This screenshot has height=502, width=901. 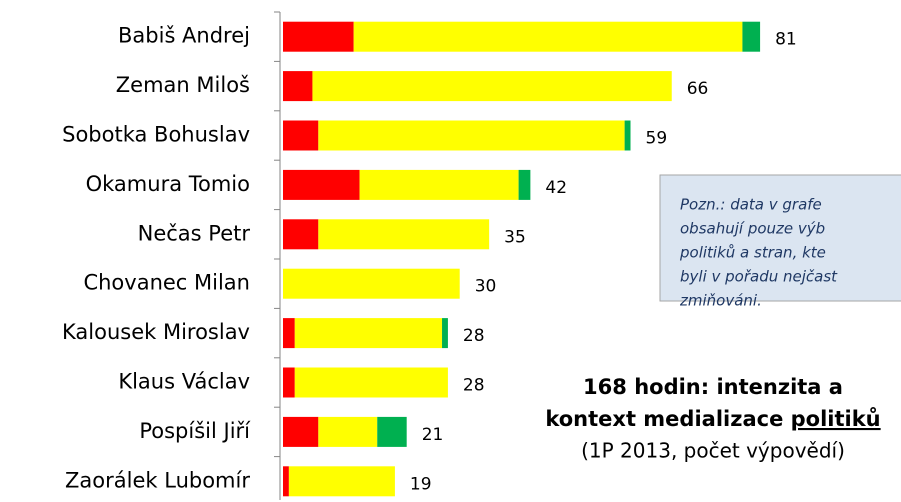 What do you see at coordinates (657, 139) in the screenshot?
I see `total-label: 59` at bounding box center [657, 139].